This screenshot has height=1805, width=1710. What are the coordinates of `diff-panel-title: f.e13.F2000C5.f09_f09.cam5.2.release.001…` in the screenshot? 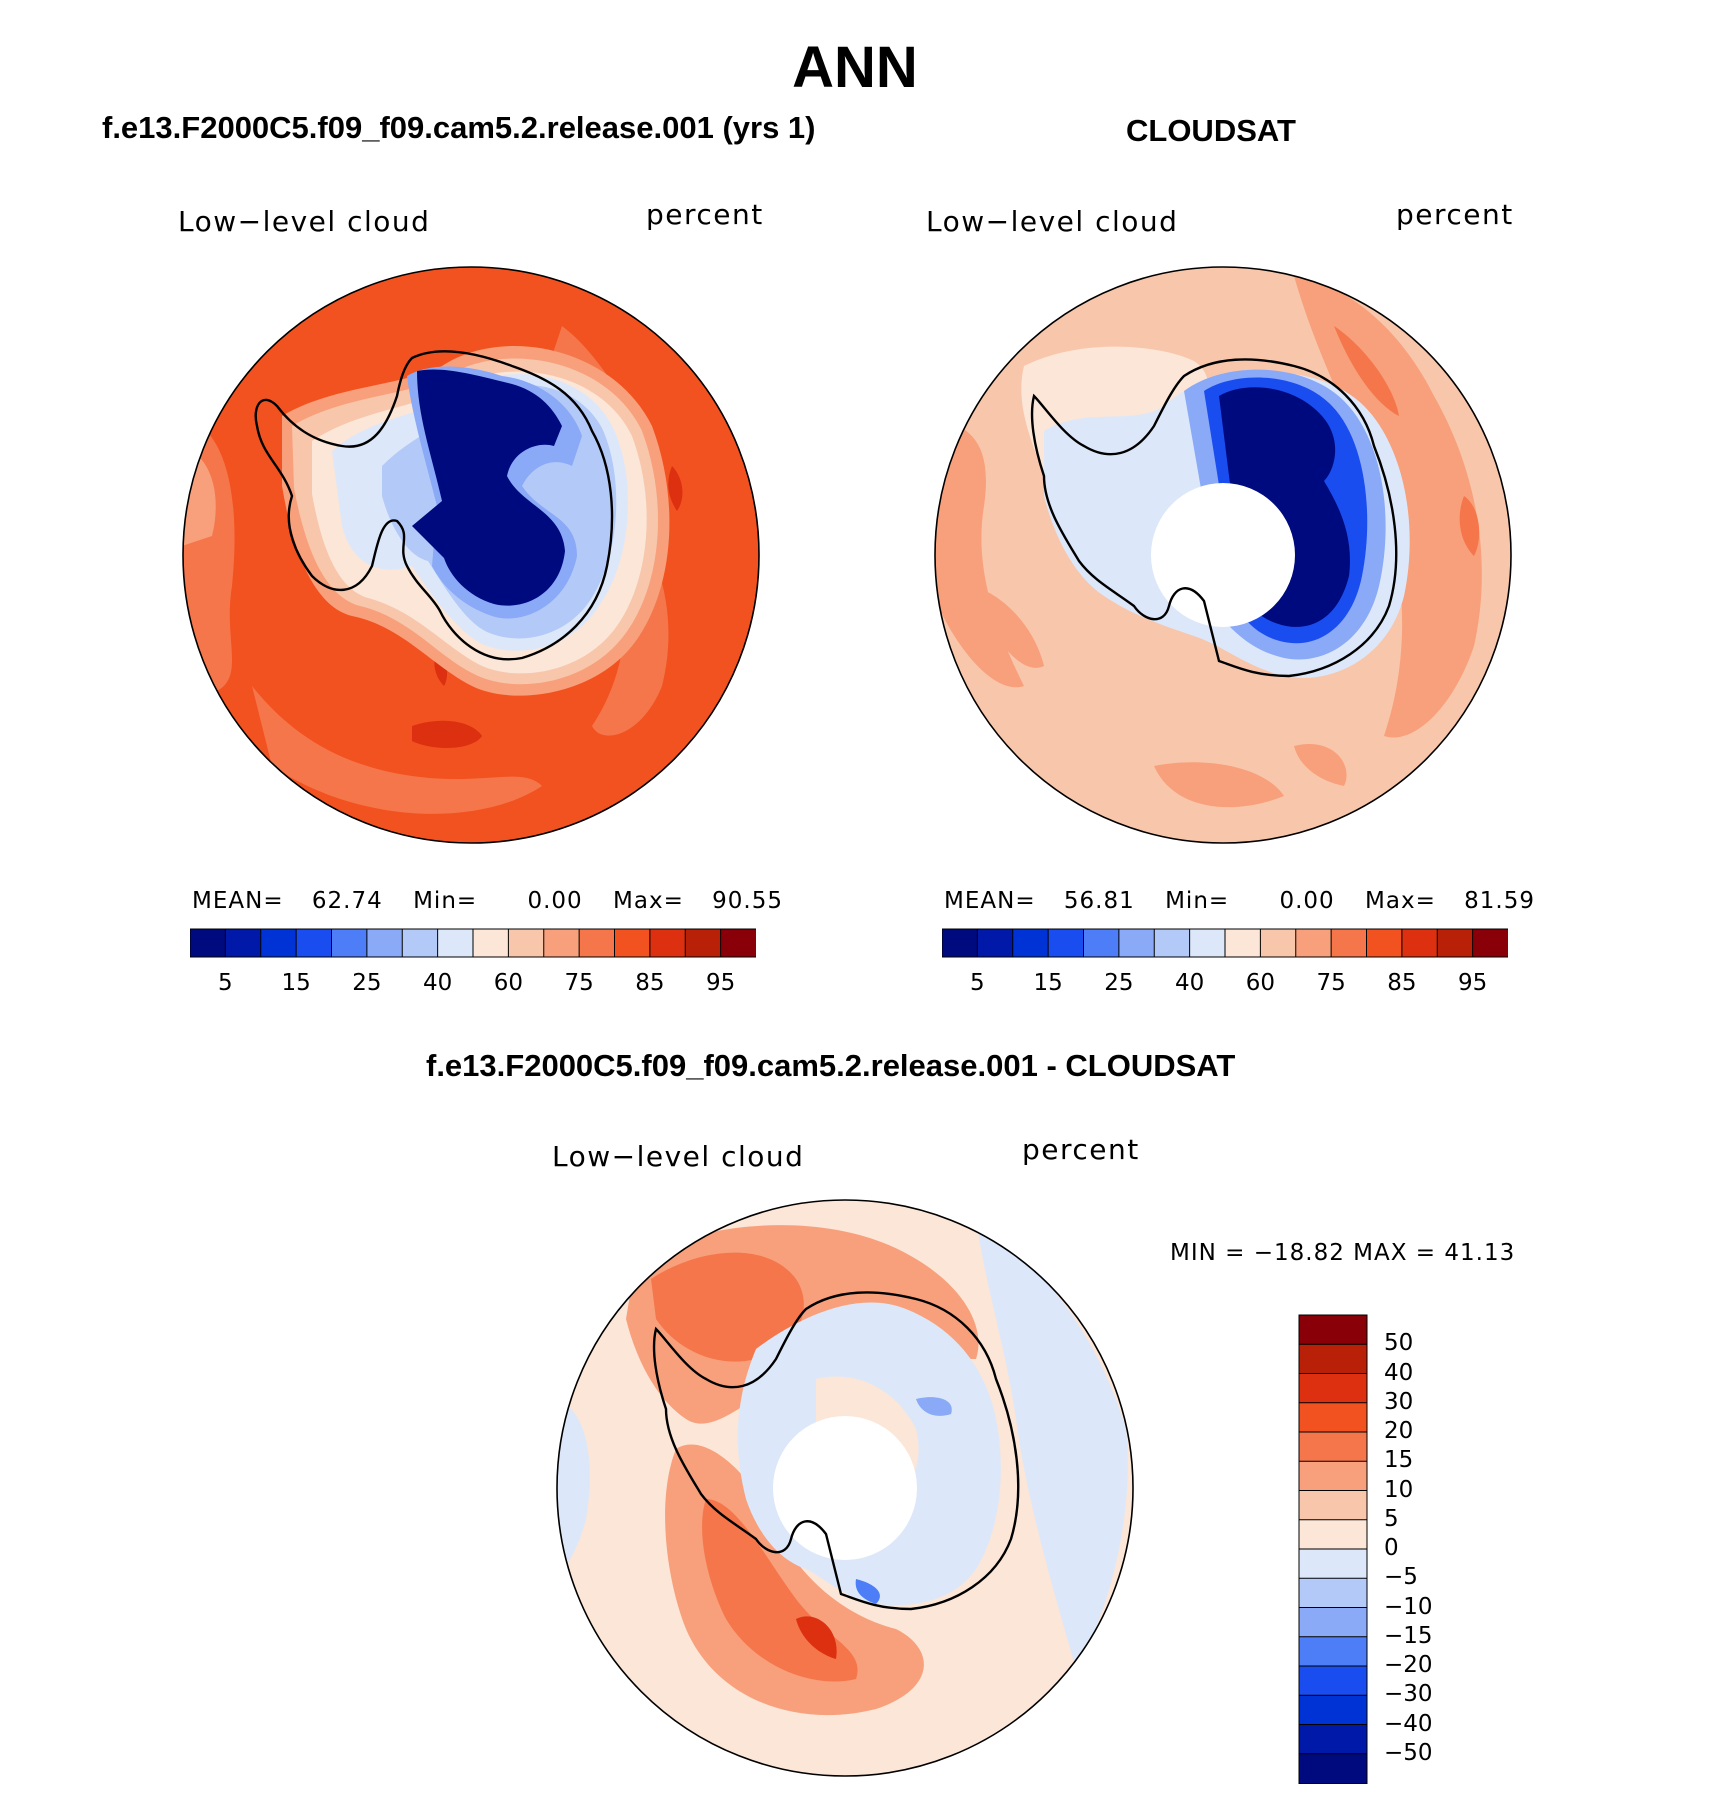 It's located at (831, 1065).